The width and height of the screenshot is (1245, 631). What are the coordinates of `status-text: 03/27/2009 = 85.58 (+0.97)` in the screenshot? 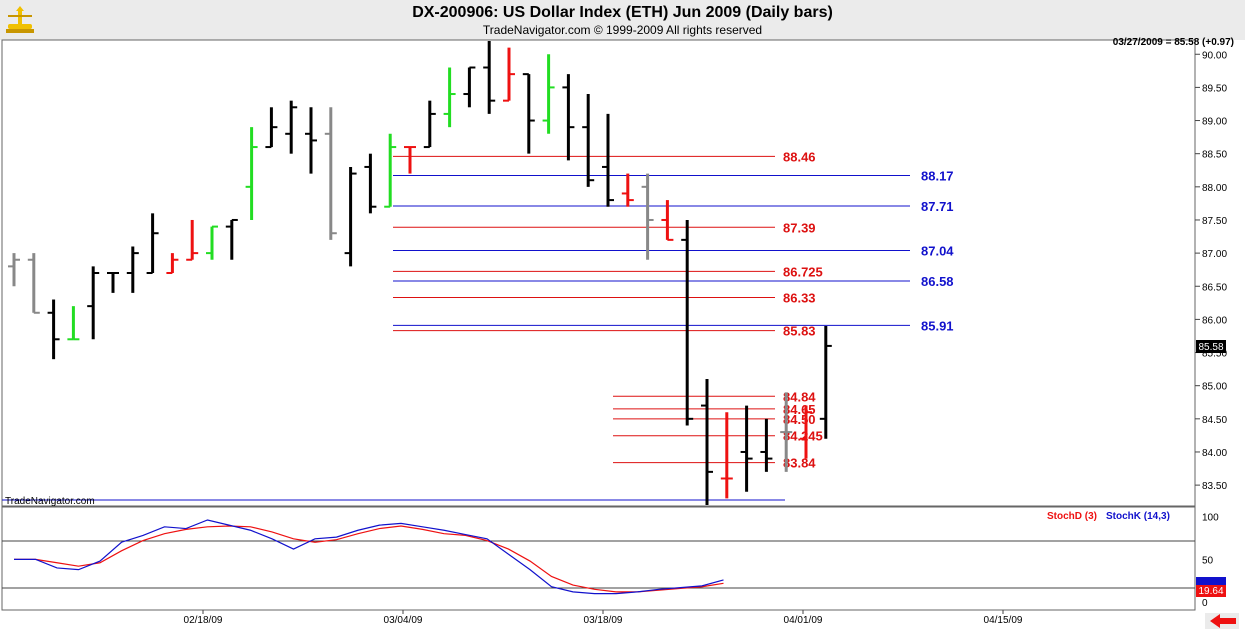 It's located at (1173, 42).